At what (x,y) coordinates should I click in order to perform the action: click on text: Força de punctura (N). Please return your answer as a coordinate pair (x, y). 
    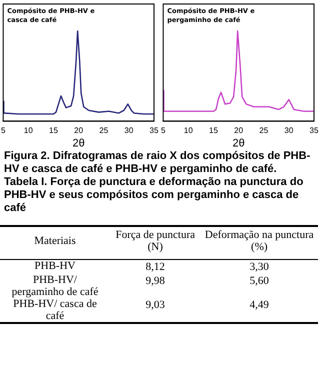
    Looking at the image, I should click on (155, 241).